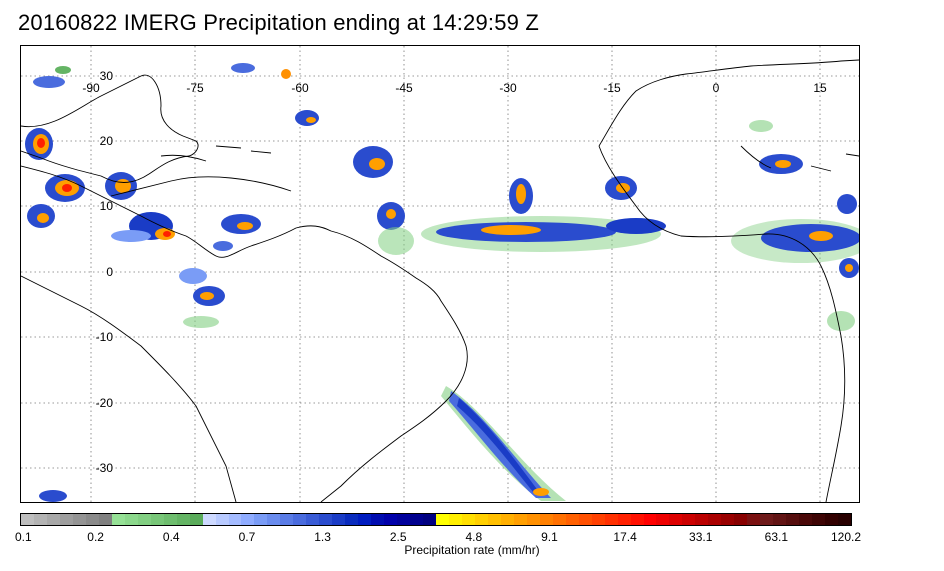 The image size is (944, 571). What do you see at coordinates (543, 214) in the screenshot?
I see `precip-itcz` at bounding box center [543, 214].